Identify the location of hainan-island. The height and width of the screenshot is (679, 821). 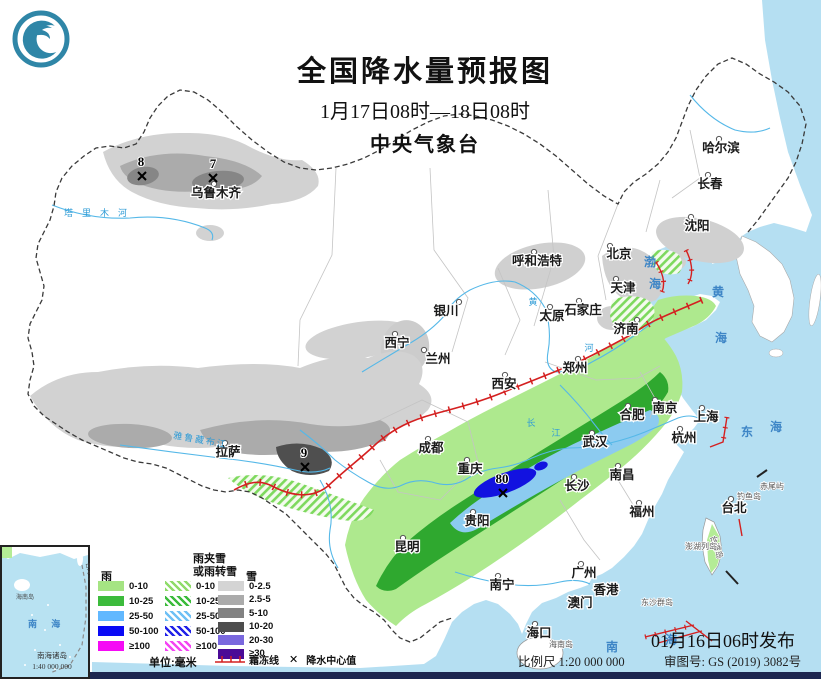
(540, 653).